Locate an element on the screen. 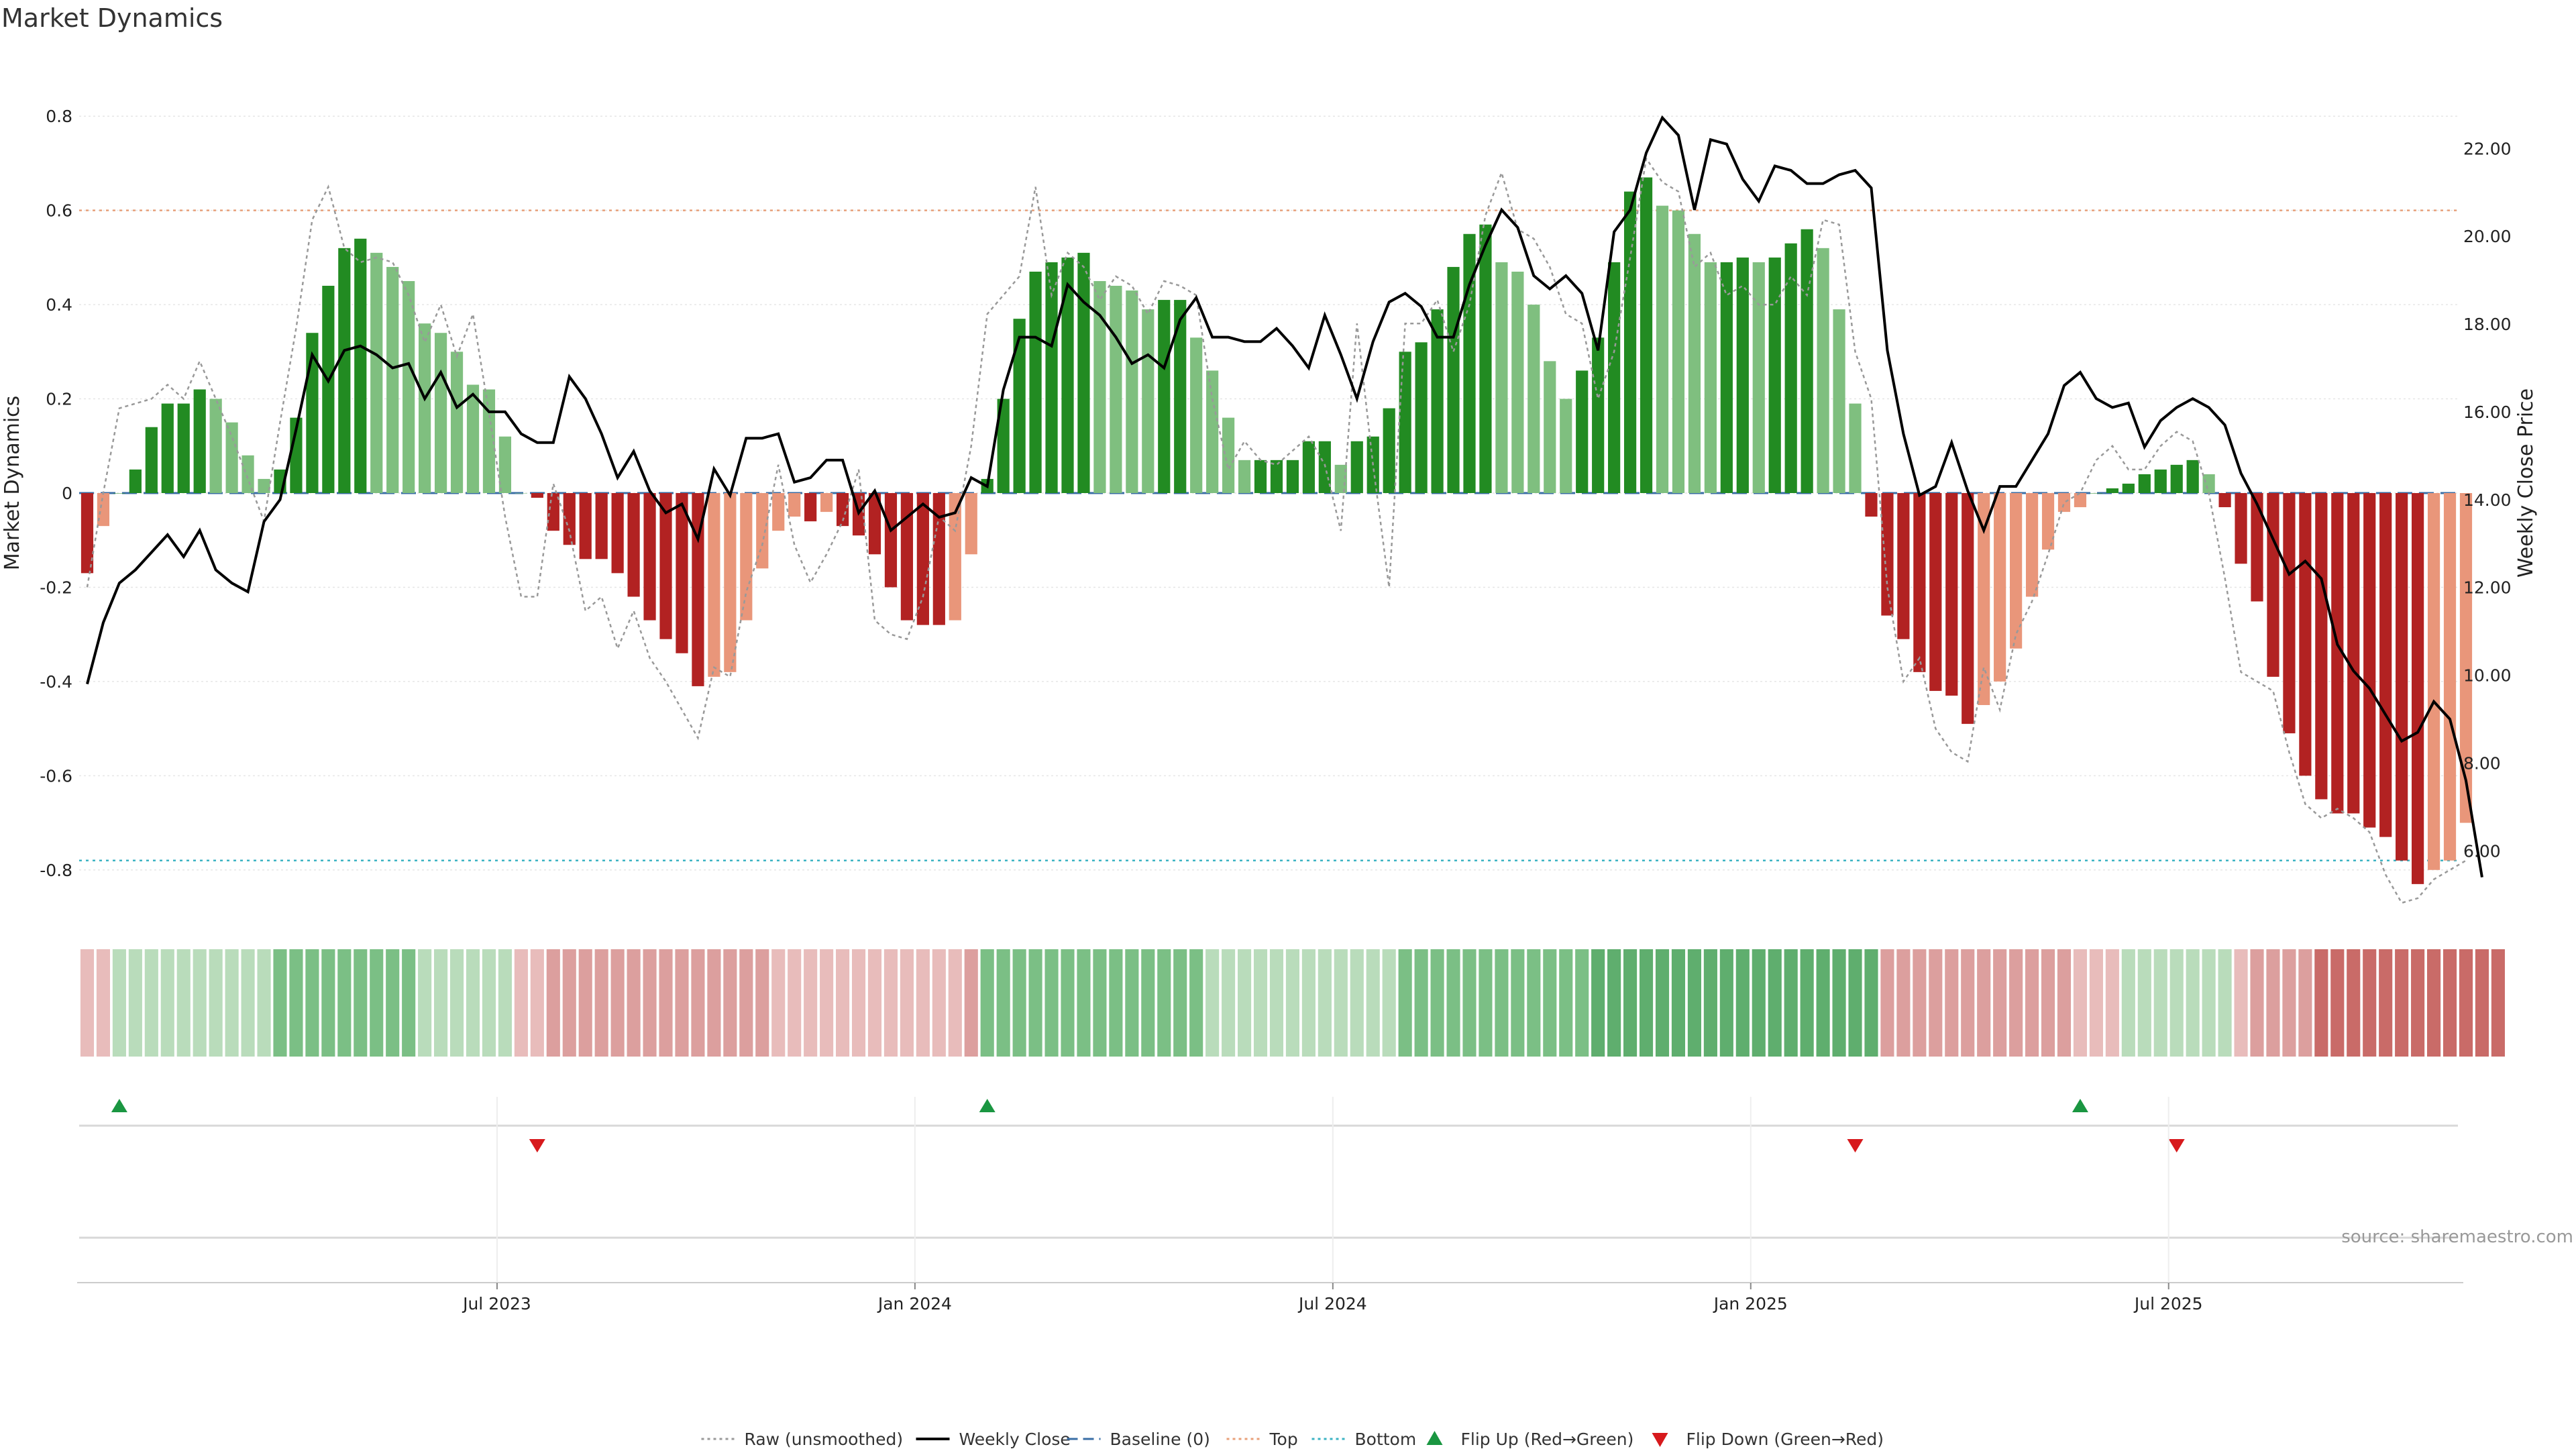 Image resolution: width=2576 pixels, height=1449 pixels. left-tick-label: -0.8 is located at coordinates (56, 870).